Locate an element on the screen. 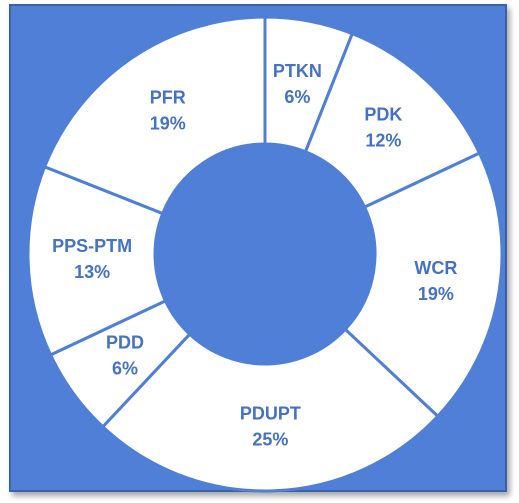 Image resolution: width=519 pixels, height=503 pixels. segment-label: PDK is located at coordinates (383, 115).